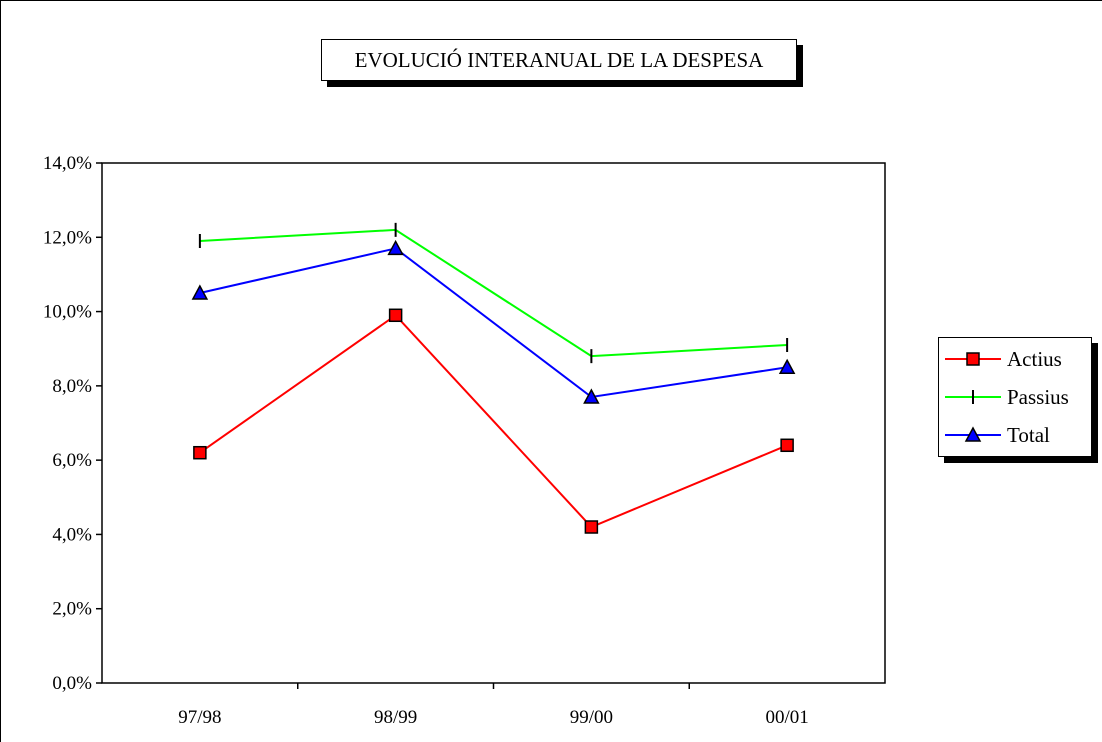 The image size is (1102, 742). Describe the element at coordinates (973, 359) in the screenshot. I see `legend-key-actius` at that location.